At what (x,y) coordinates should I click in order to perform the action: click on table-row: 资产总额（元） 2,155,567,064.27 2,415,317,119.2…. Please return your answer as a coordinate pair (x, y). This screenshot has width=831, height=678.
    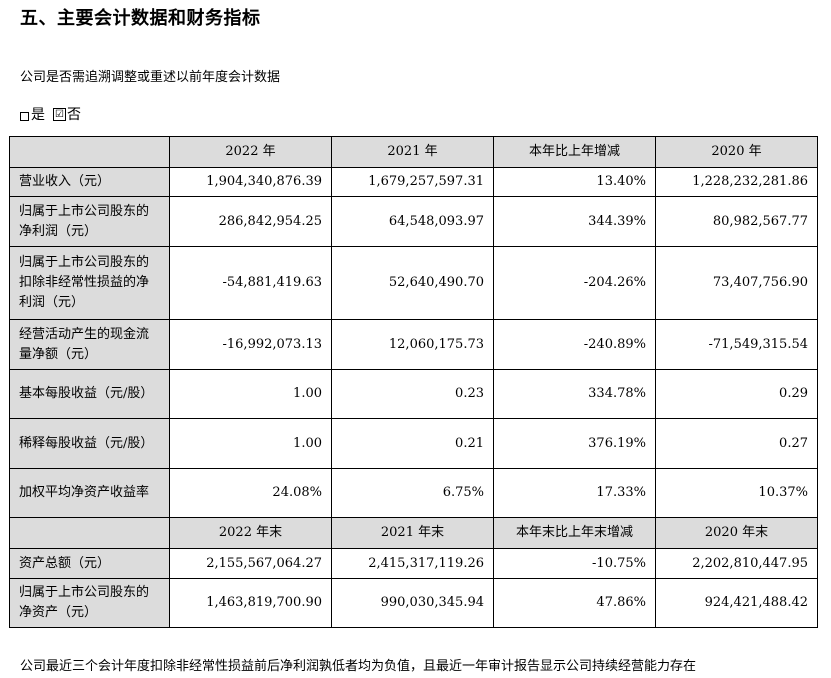
    Looking at the image, I should click on (413, 563).